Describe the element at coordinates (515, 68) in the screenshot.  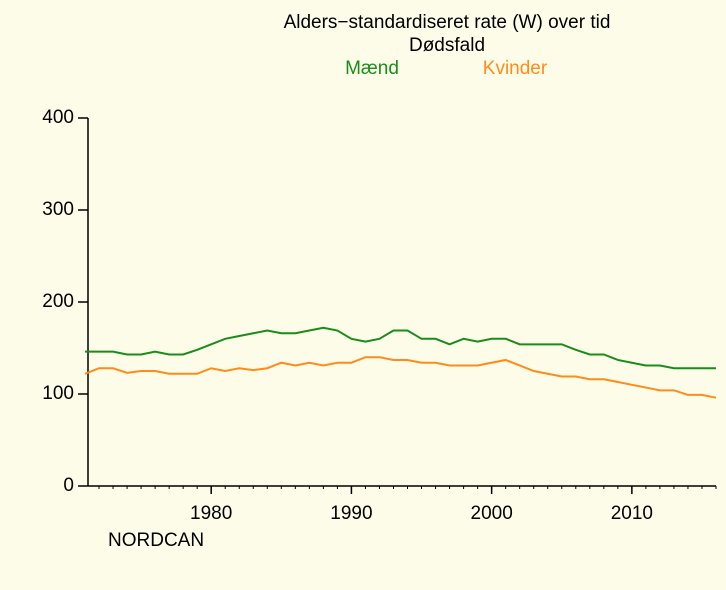
I see `legend-label: Kvinder` at that location.